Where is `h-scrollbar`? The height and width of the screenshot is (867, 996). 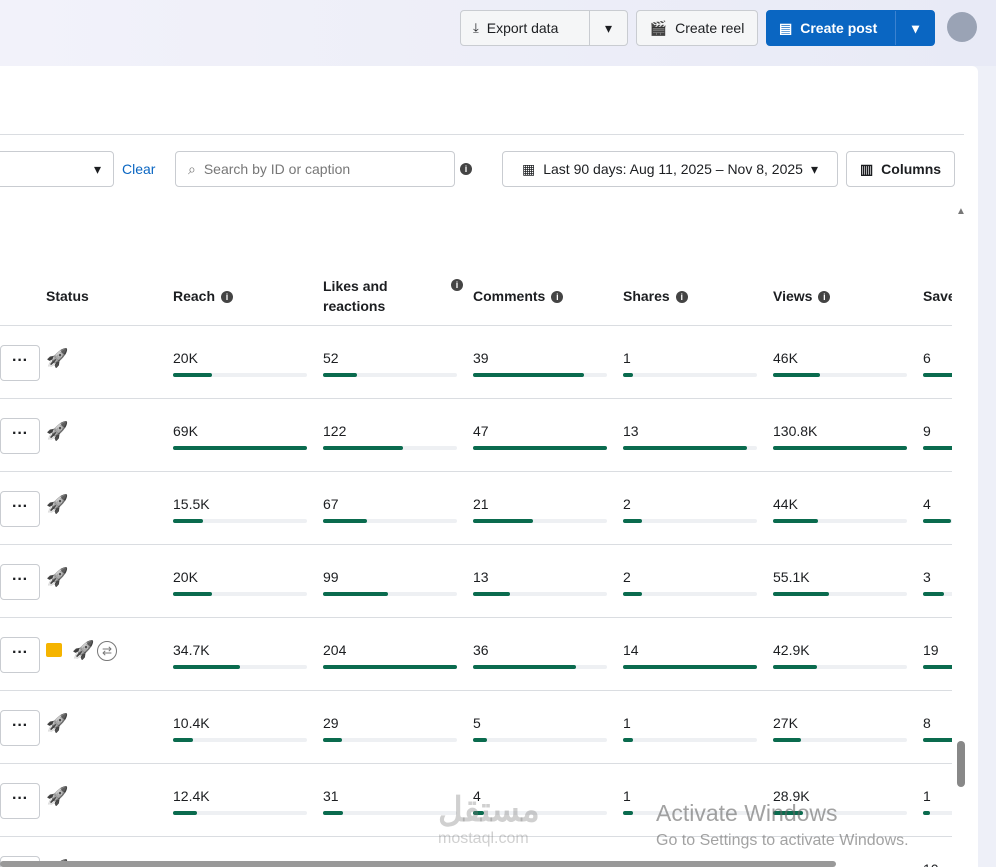
h-scrollbar is located at coordinates (418, 864).